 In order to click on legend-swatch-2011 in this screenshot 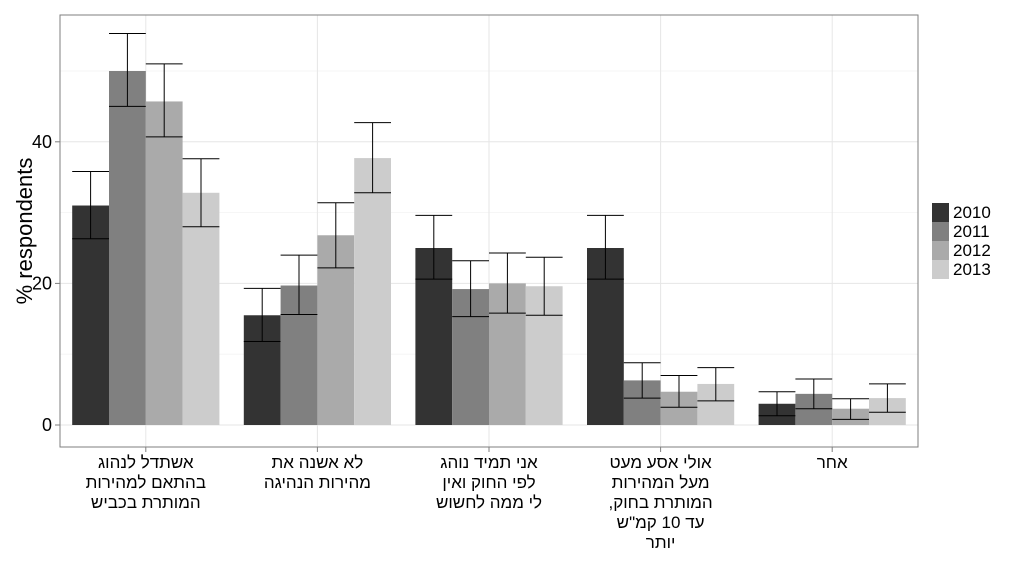, I will do `click(940, 231)`.